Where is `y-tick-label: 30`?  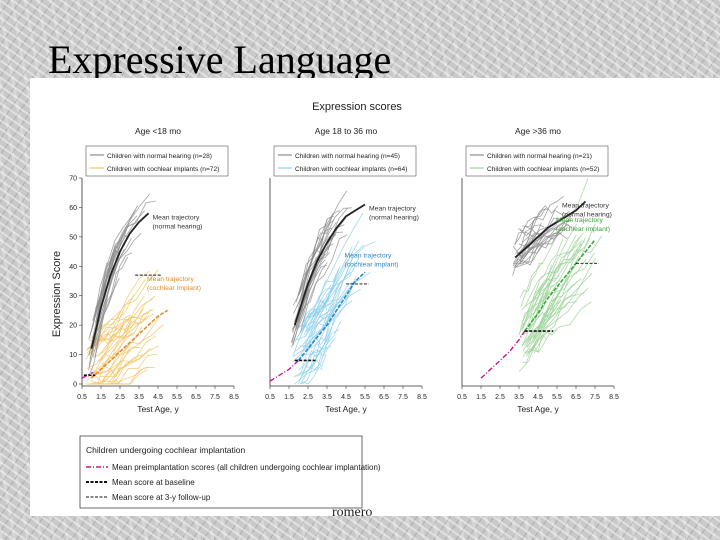
y-tick-label: 30 is located at coordinates (73, 296).